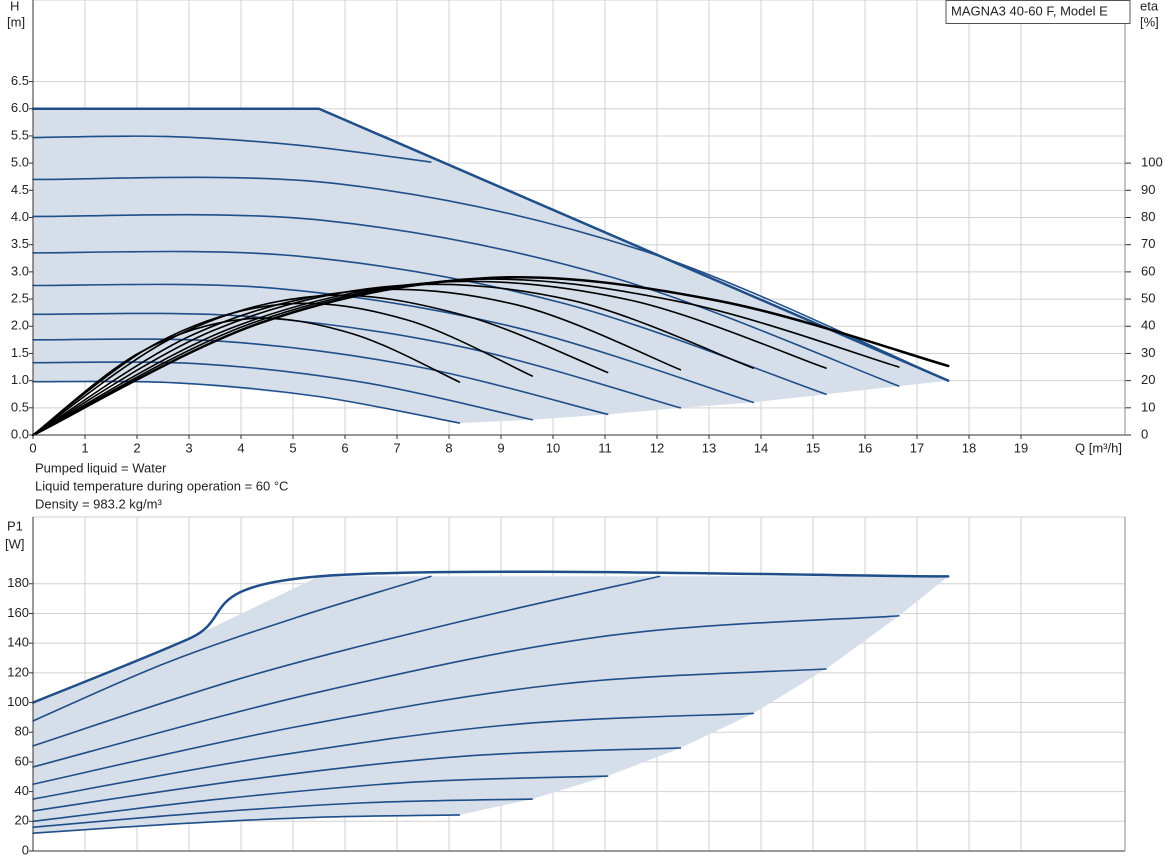  Describe the element at coordinates (20, 406) in the screenshot. I see `y-tick-label: 0.5` at that location.